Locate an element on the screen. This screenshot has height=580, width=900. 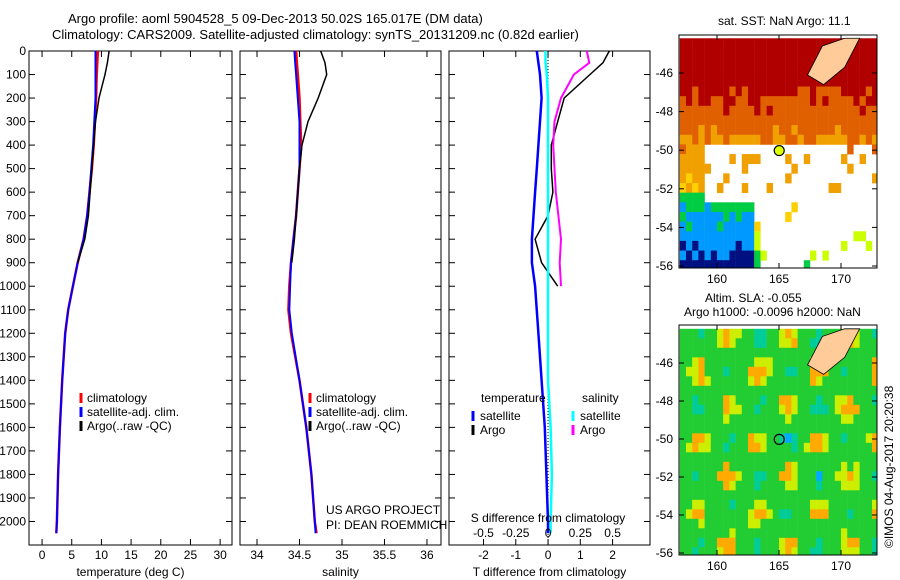
map-x-tick-label: 160 is located at coordinates (717, 279).